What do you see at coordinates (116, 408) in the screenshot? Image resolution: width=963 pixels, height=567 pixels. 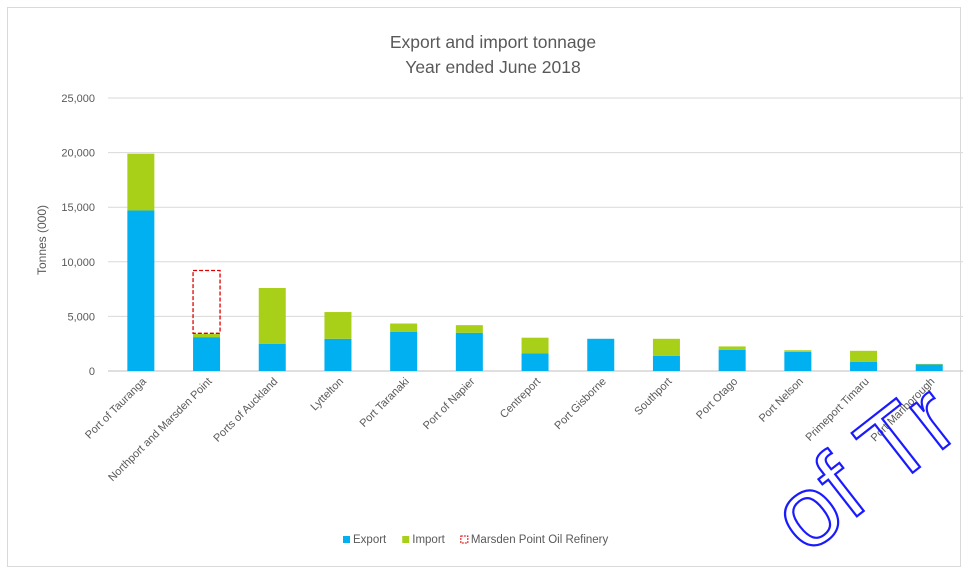 I see `x-tick-label: Port of Tauranga` at bounding box center [116, 408].